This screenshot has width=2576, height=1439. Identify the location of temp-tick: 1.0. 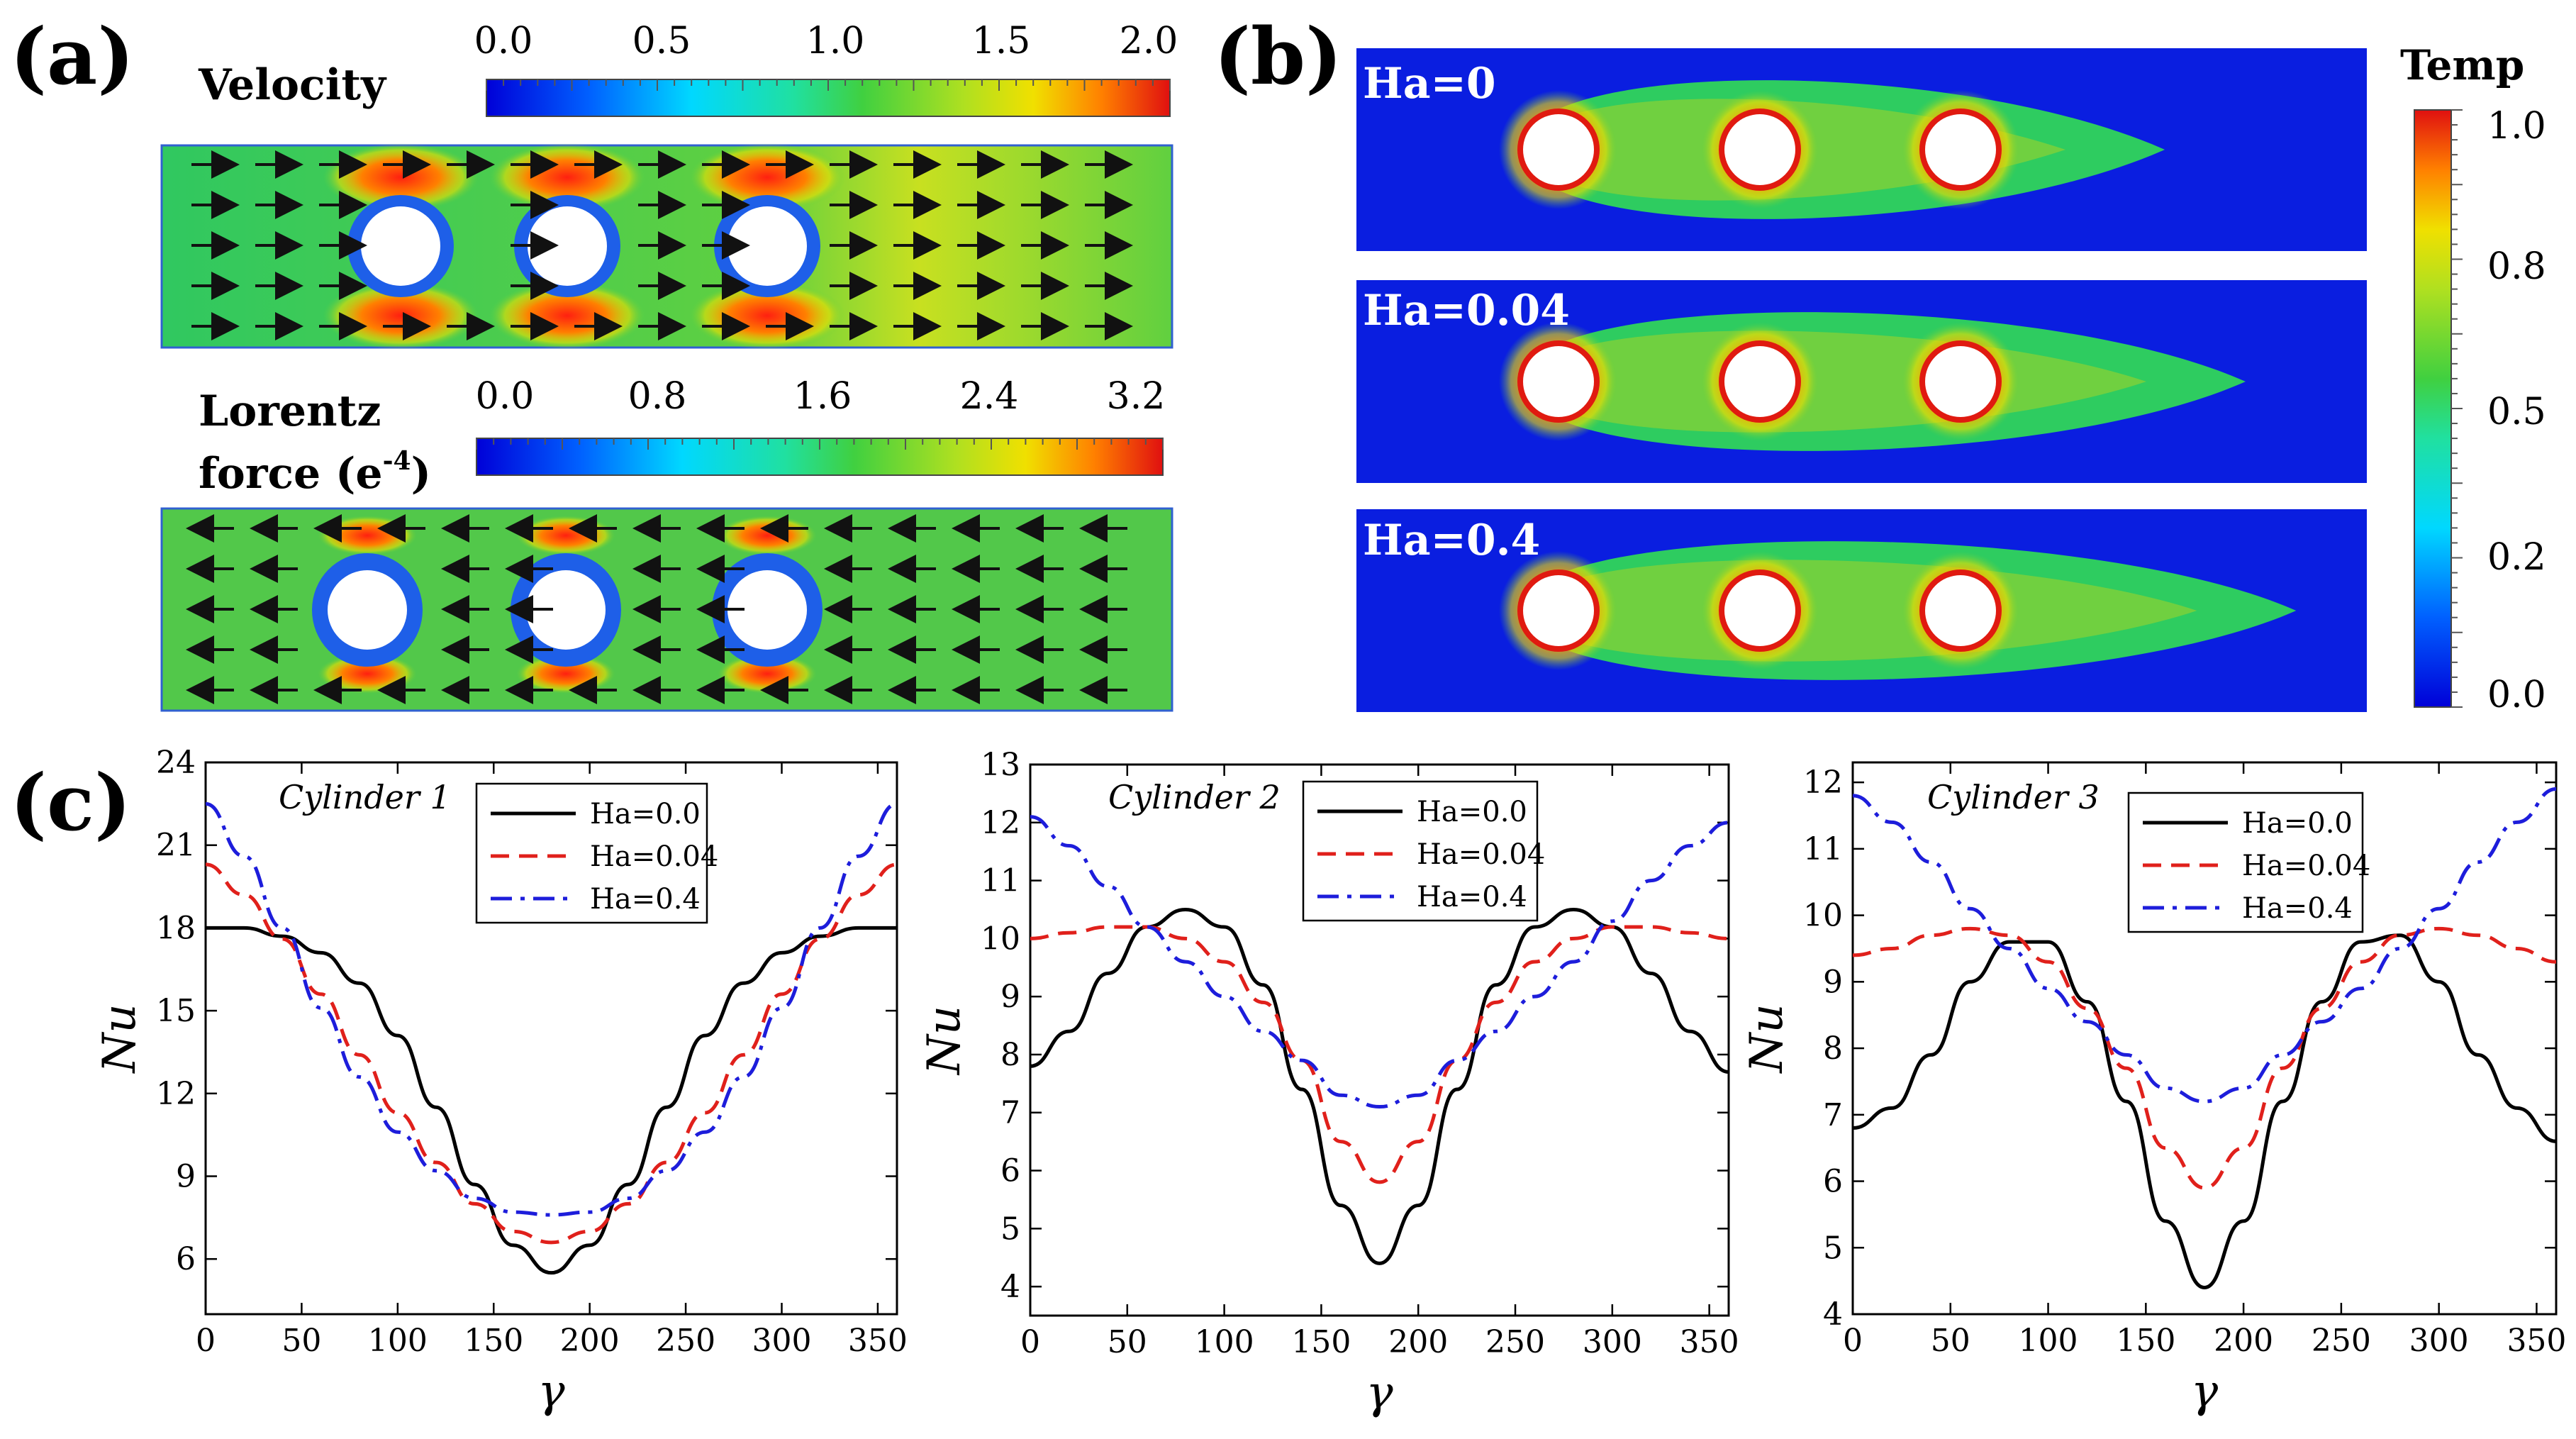
(2516, 126).